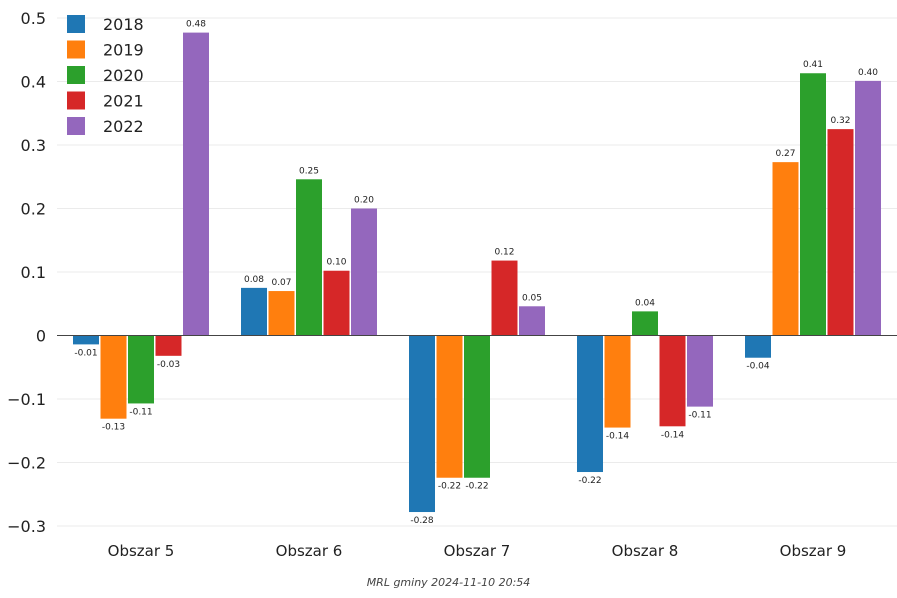 This screenshot has width=897, height=598. I want to click on y-tick-label: −0.1, so click(26, 399).